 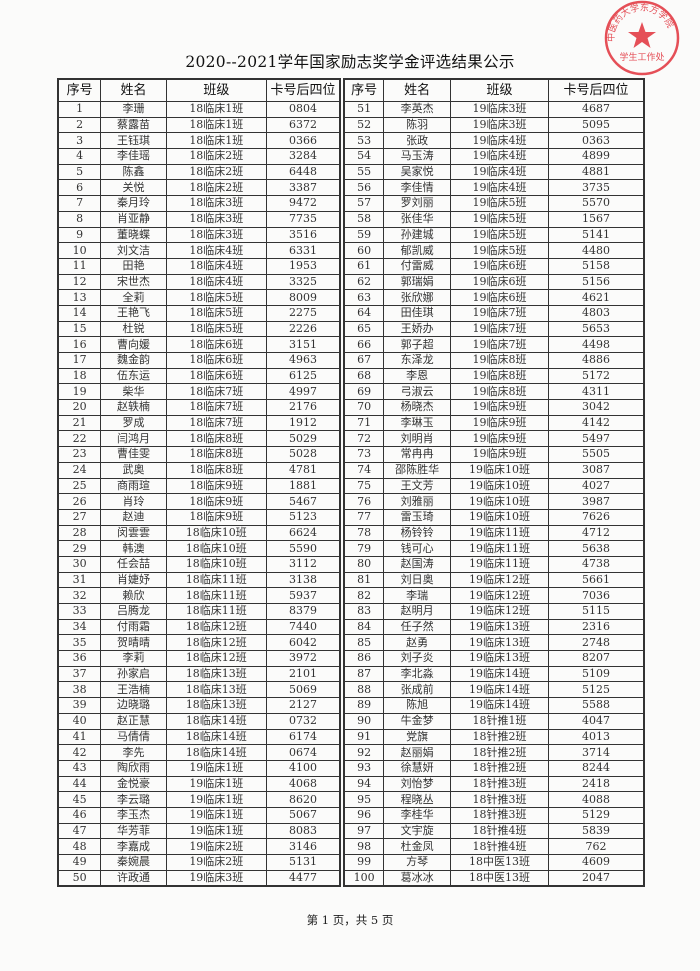 What do you see at coordinates (216, 799) in the screenshot?
I see `class-name: 19临床1班` at bounding box center [216, 799].